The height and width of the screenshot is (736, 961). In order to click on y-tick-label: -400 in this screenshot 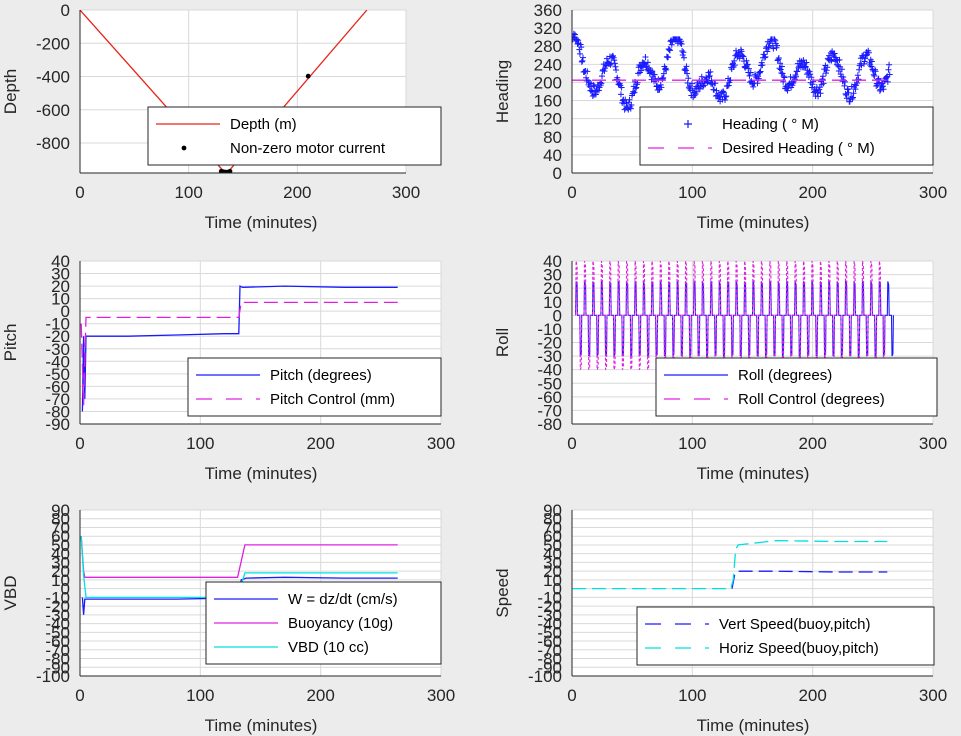, I will do `click(53, 77)`.